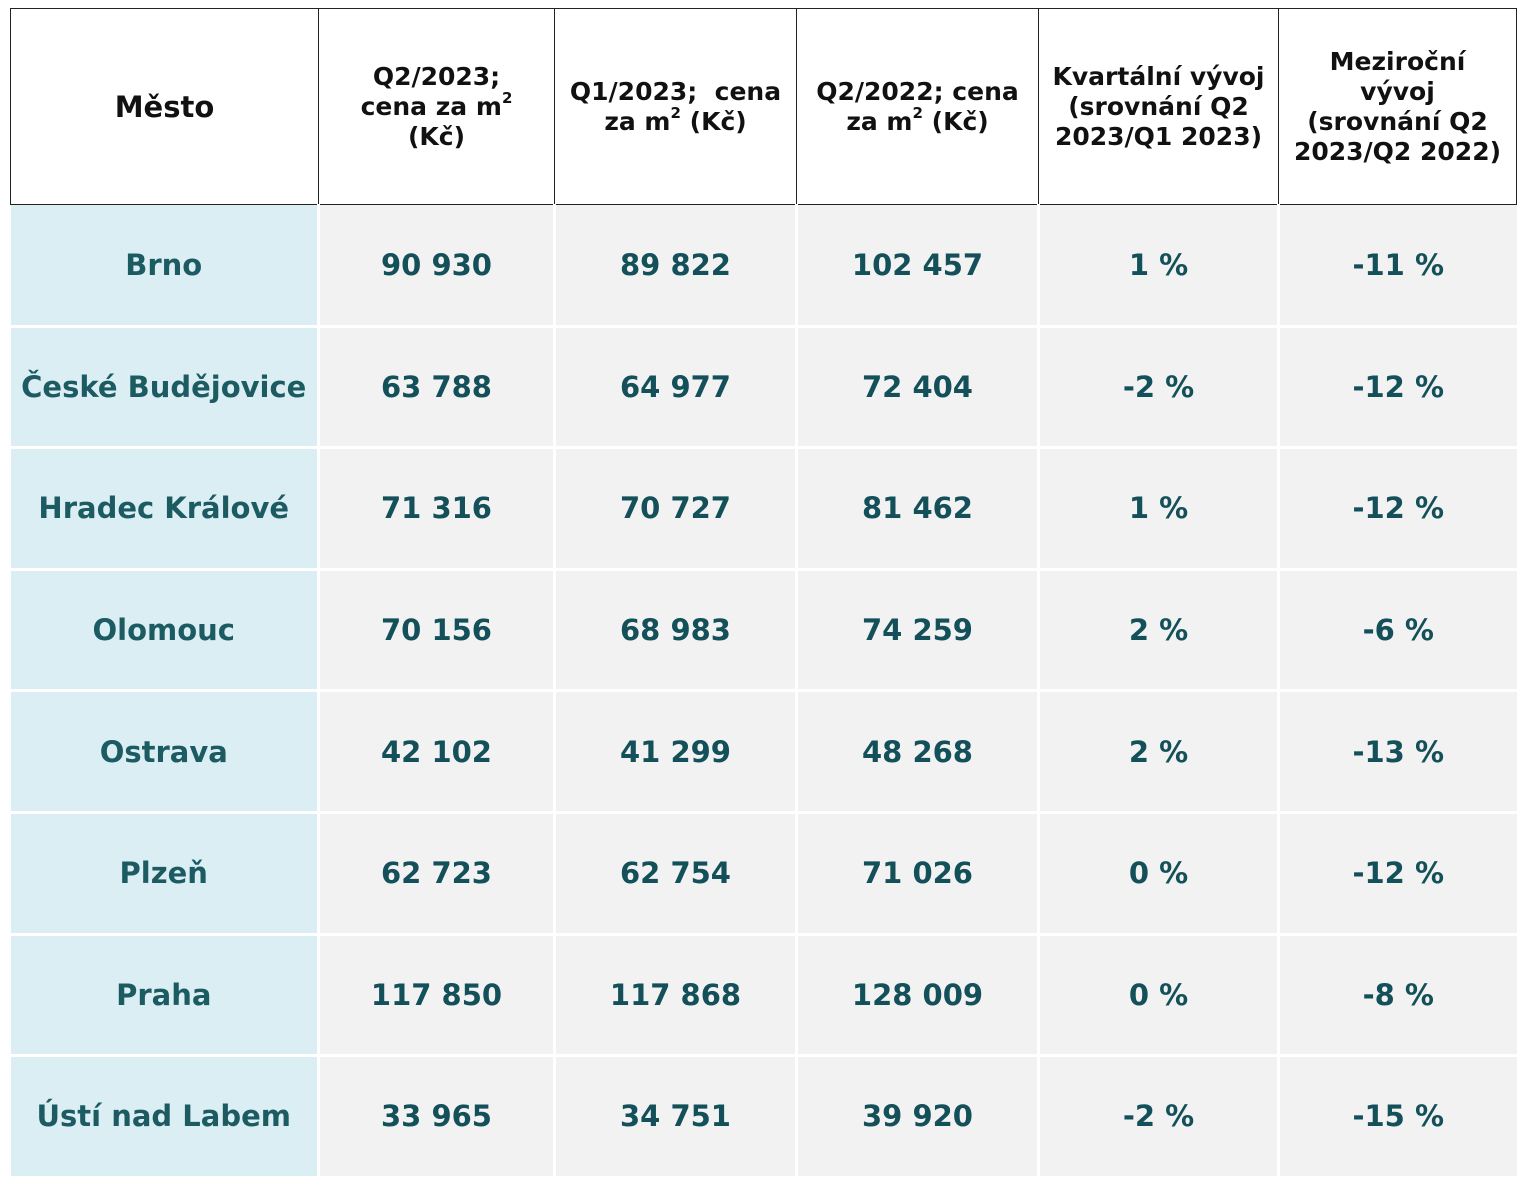 The image size is (1527, 1183). Describe the element at coordinates (918, 388) in the screenshot. I see `cell-q2-2022: 72 404` at that location.